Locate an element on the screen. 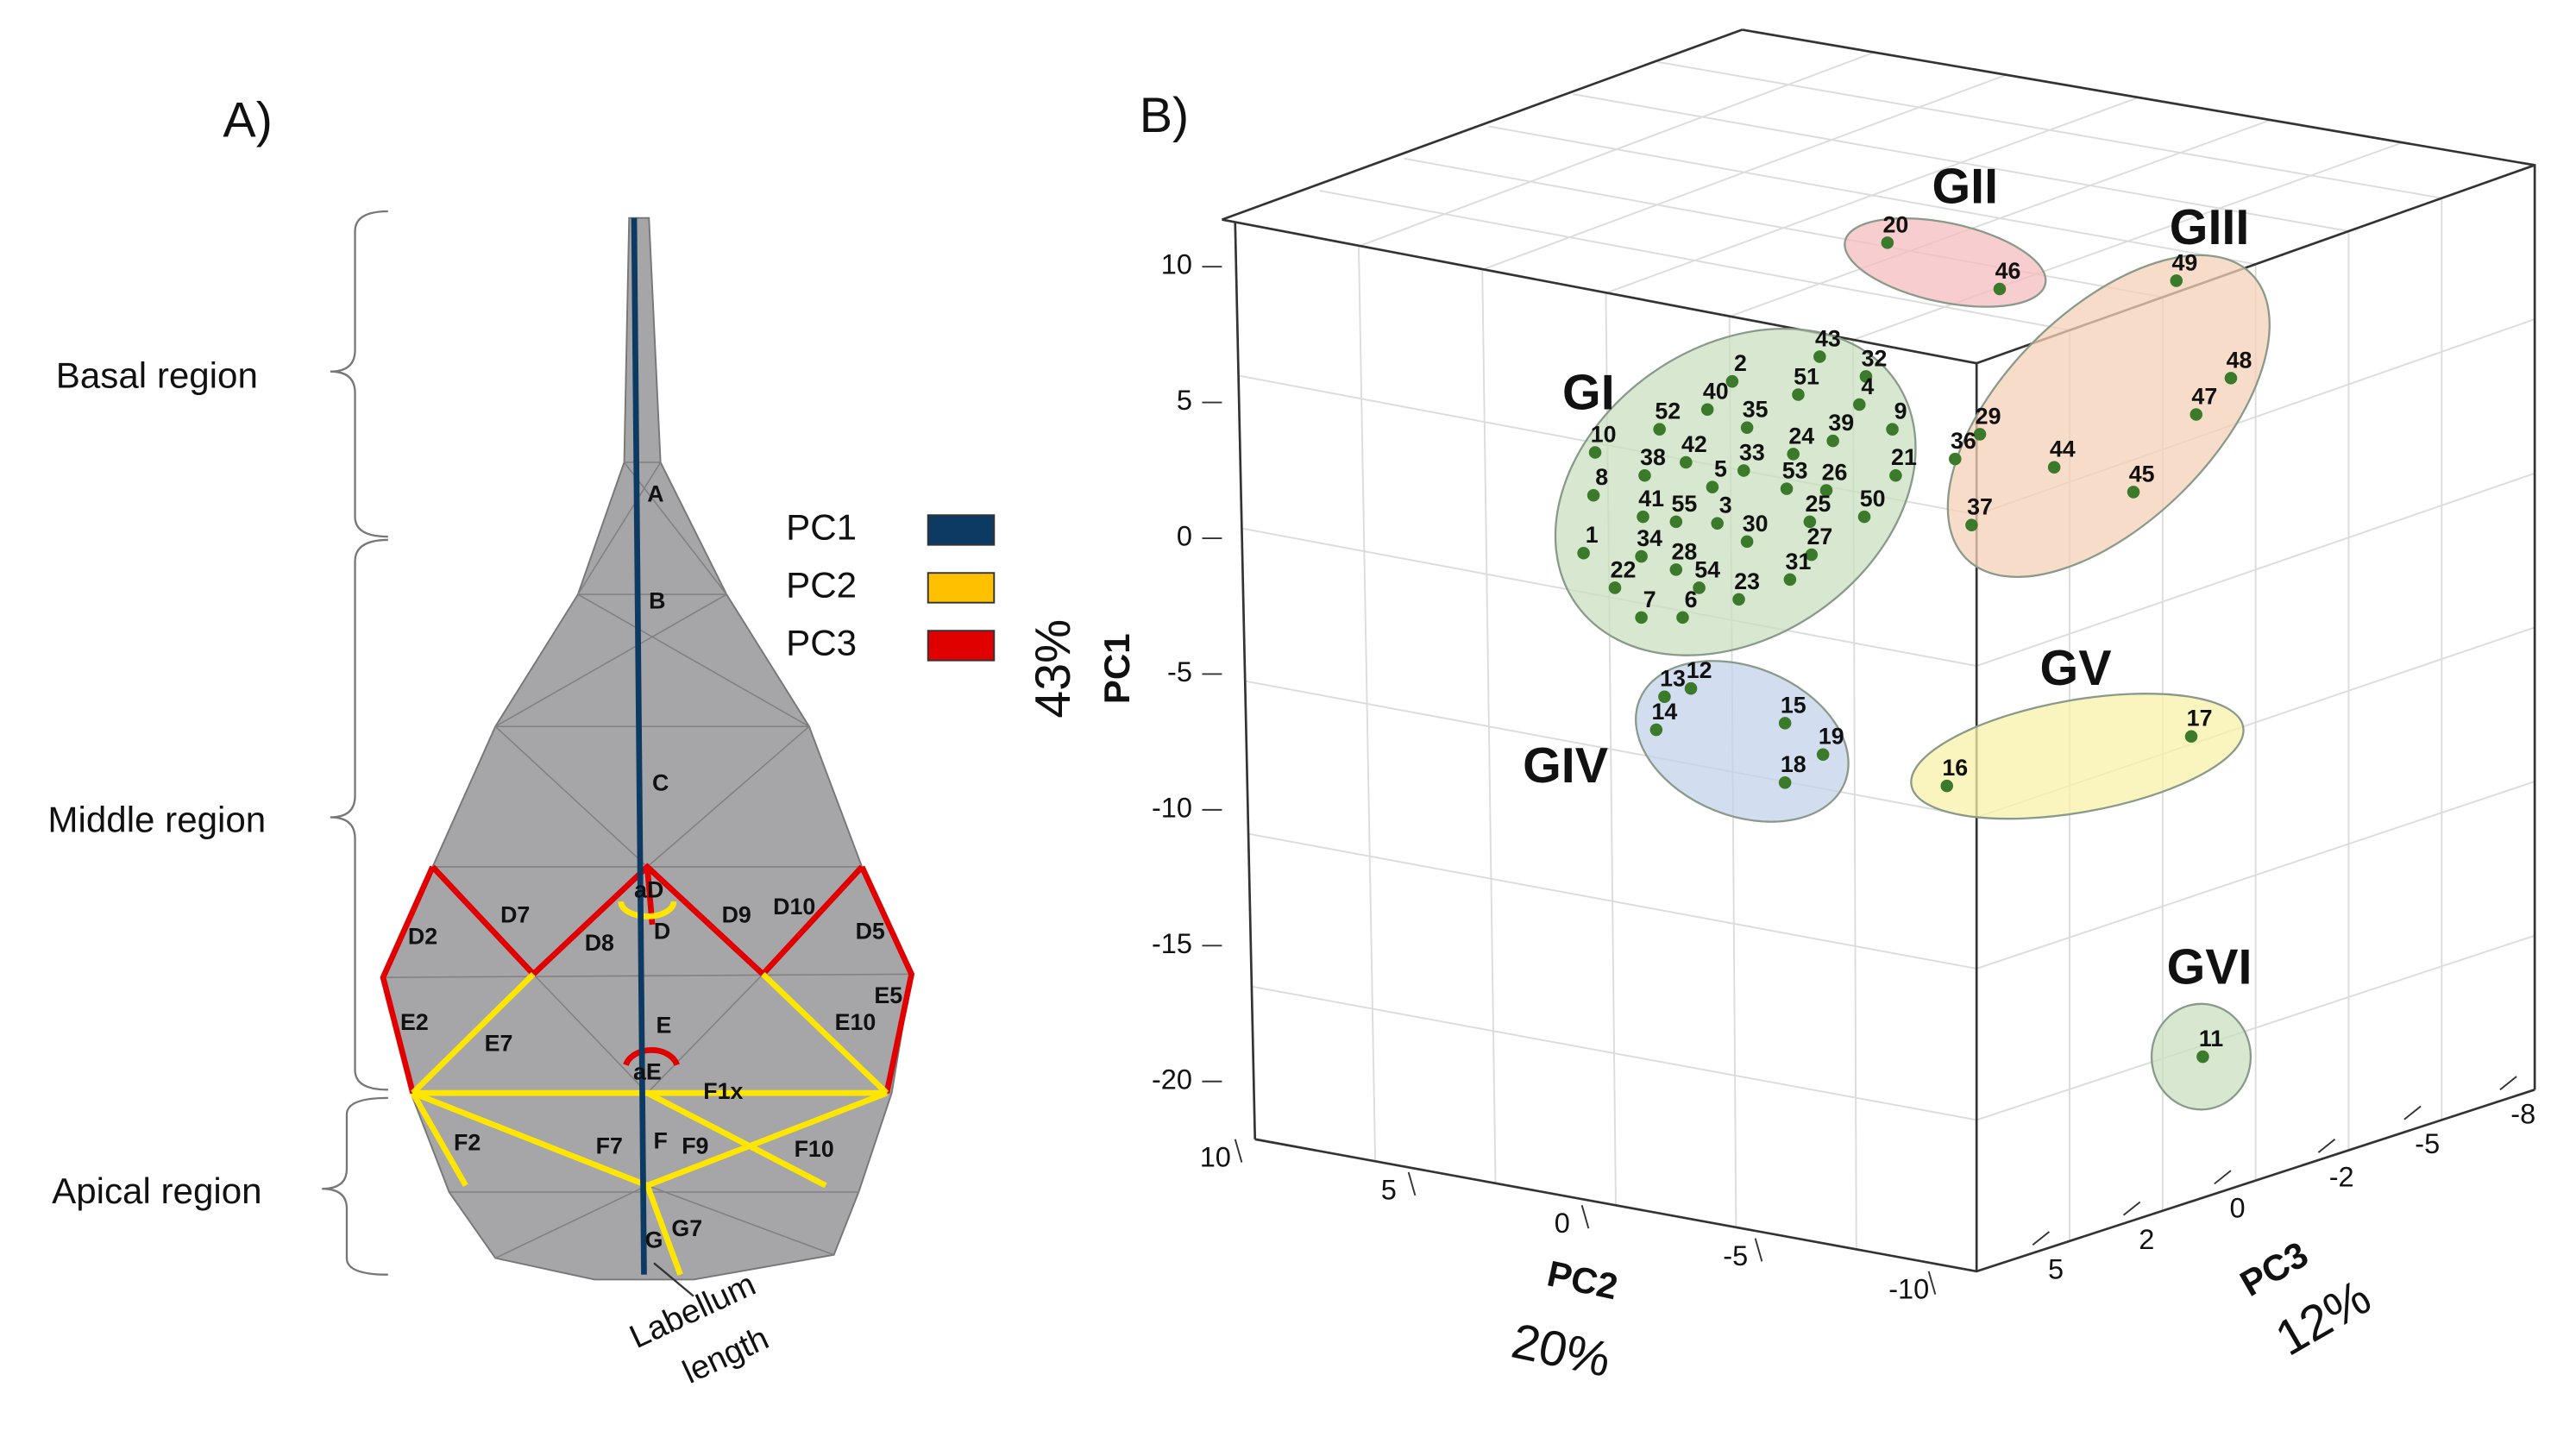  legend-label: PC2 is located at coordinates (821, 585).